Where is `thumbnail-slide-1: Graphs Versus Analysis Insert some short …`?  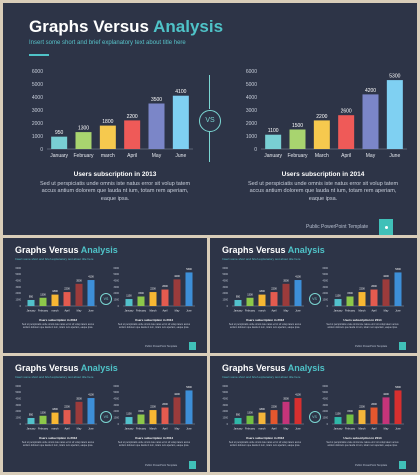 thumbnail-slide-1: Graphs Versus Analysis Insert some short … is located at coordinates (105, 295).